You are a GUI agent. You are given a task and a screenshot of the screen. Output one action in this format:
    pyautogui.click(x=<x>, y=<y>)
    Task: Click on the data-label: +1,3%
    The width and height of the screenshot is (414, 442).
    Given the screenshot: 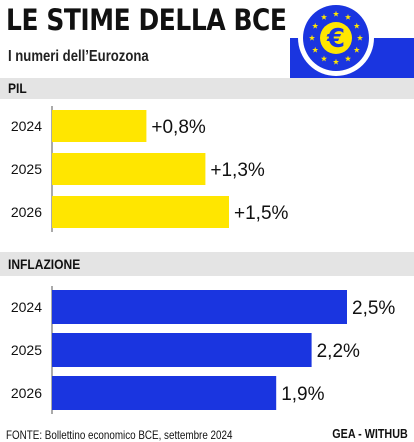 What is the action you would take?
    pyautogui.click(x=237, y=170)
    